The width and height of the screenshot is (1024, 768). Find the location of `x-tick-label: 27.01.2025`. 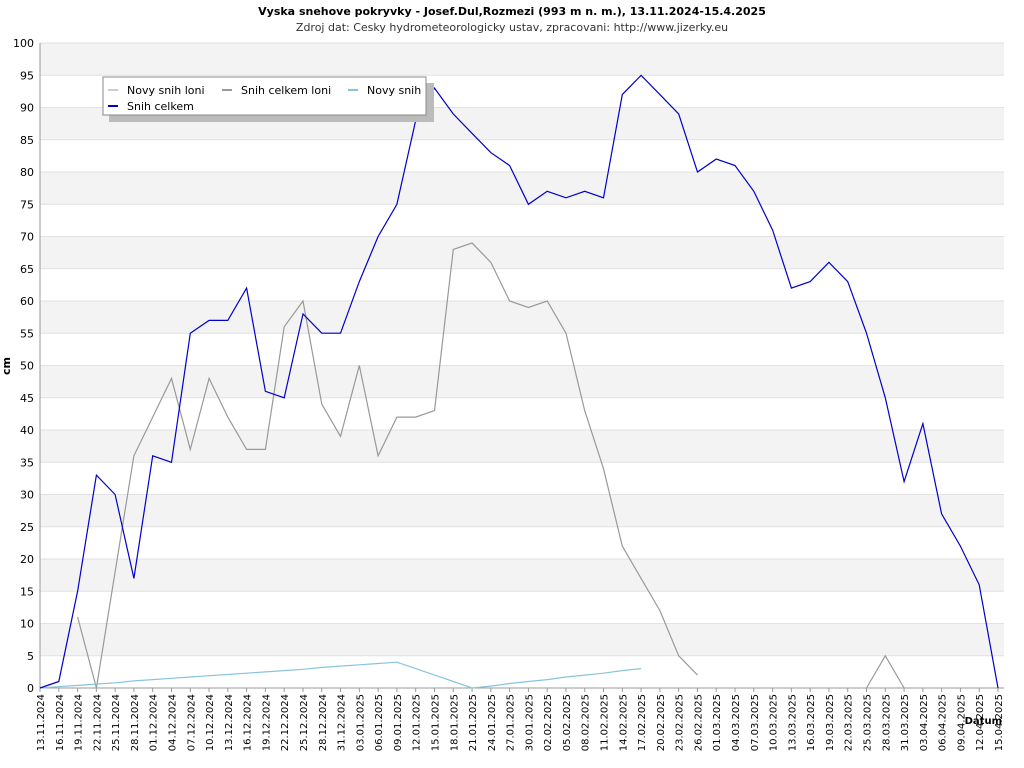

x-tick-label: 27.01.2025 is located at coordinates (511, 722).